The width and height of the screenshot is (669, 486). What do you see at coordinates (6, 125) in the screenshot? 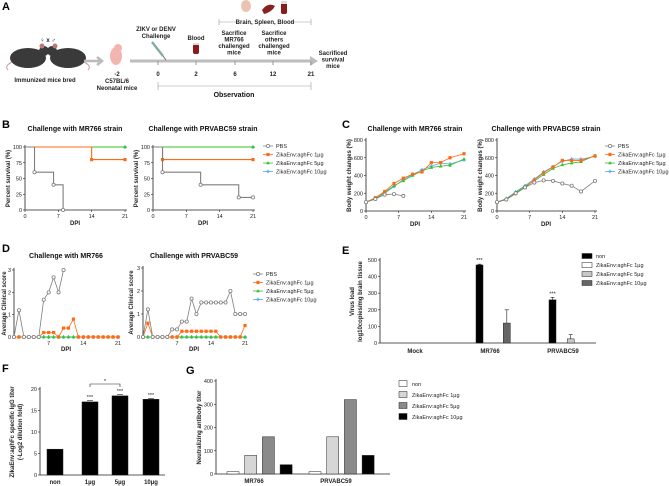
I see `panel-label-b: B` at bounding box center [6, 125].